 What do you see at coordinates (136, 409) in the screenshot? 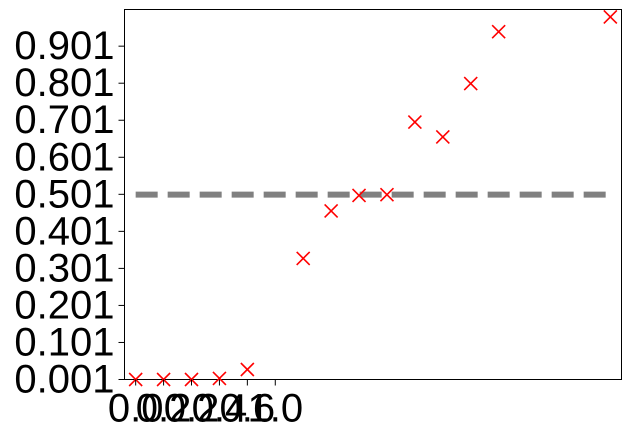
I see `x-tick-label: 0.0` at bounding box center [136, 409].